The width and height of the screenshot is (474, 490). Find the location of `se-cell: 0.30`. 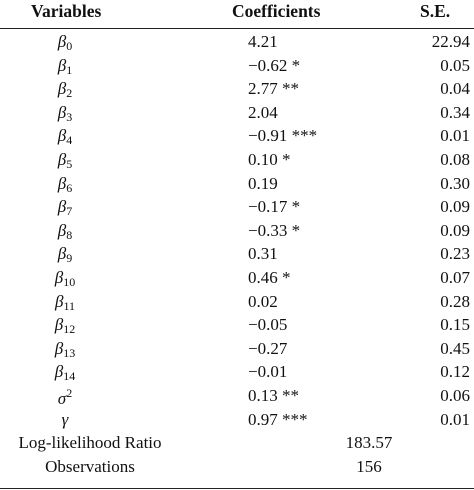

se-cell: 0.30 is located at coordinates (455, 183).